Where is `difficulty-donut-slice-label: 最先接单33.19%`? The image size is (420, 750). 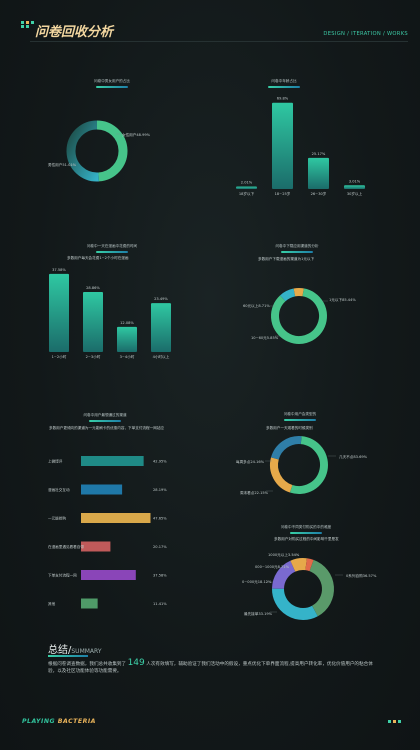 difficulty-donut-slice-label: 最先接单33.19% is located at coordinates (258, 613).